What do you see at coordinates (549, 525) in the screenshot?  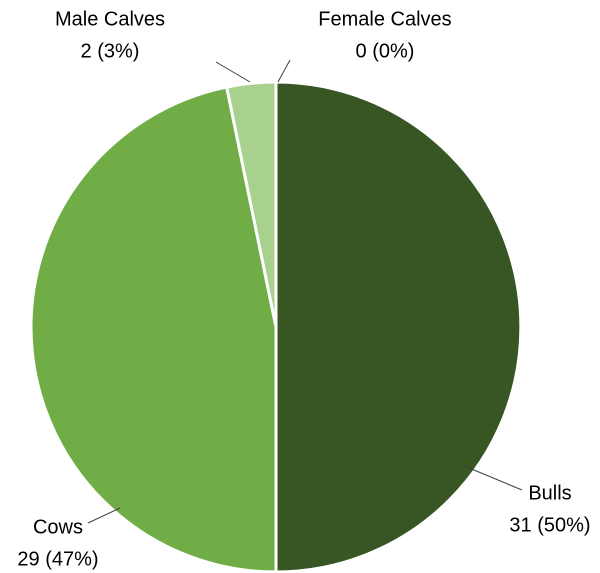 I see `value-label: 31 (50%)` at bounding box center [549, 525].